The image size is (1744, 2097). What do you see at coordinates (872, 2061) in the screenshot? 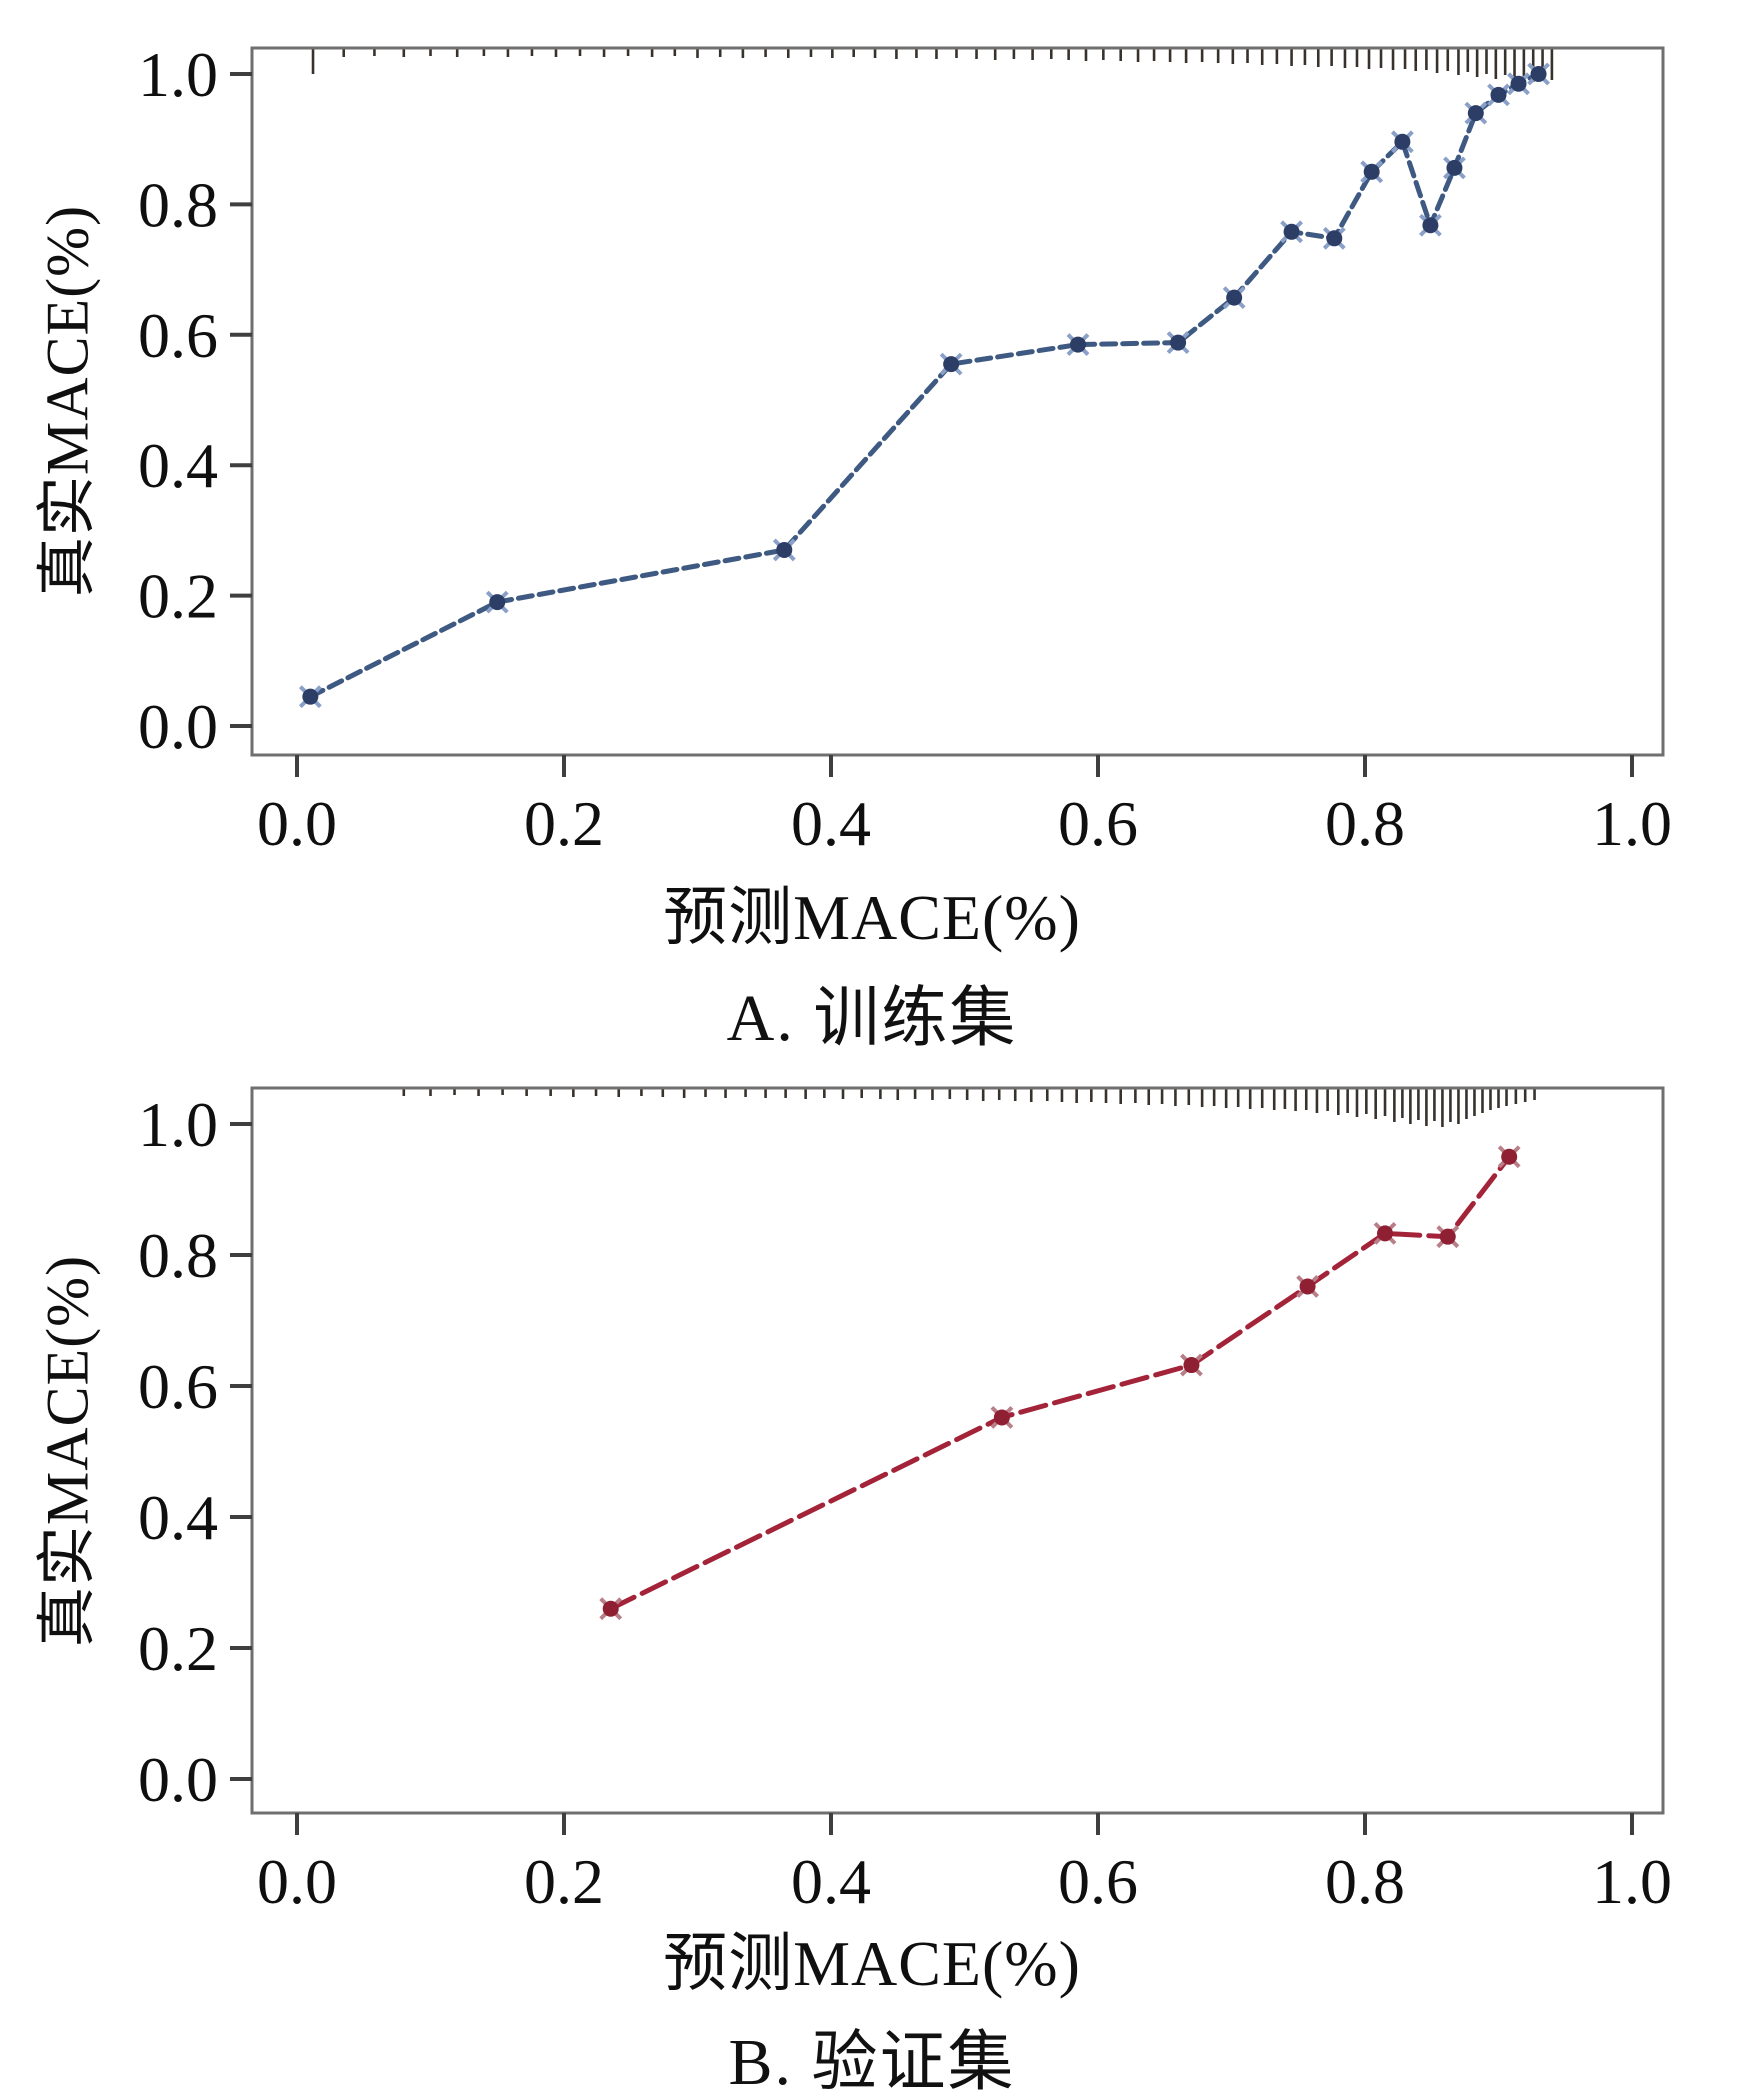
I see `panel-validation-caption: B. 验证集` at bounding box center [872, 2061].